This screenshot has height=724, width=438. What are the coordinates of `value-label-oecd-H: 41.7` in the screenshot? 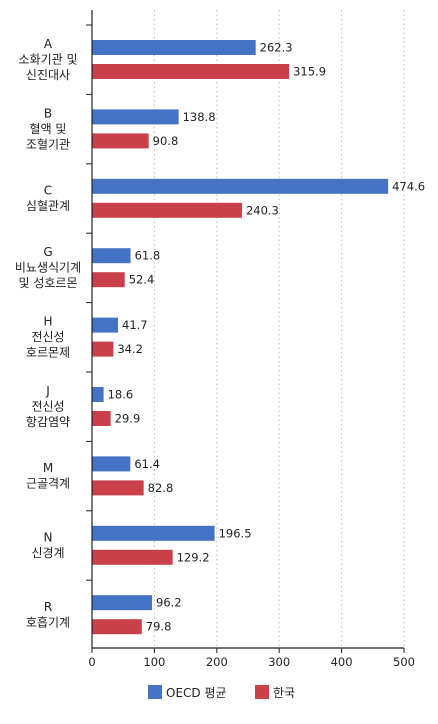 It's located at (135, 325).